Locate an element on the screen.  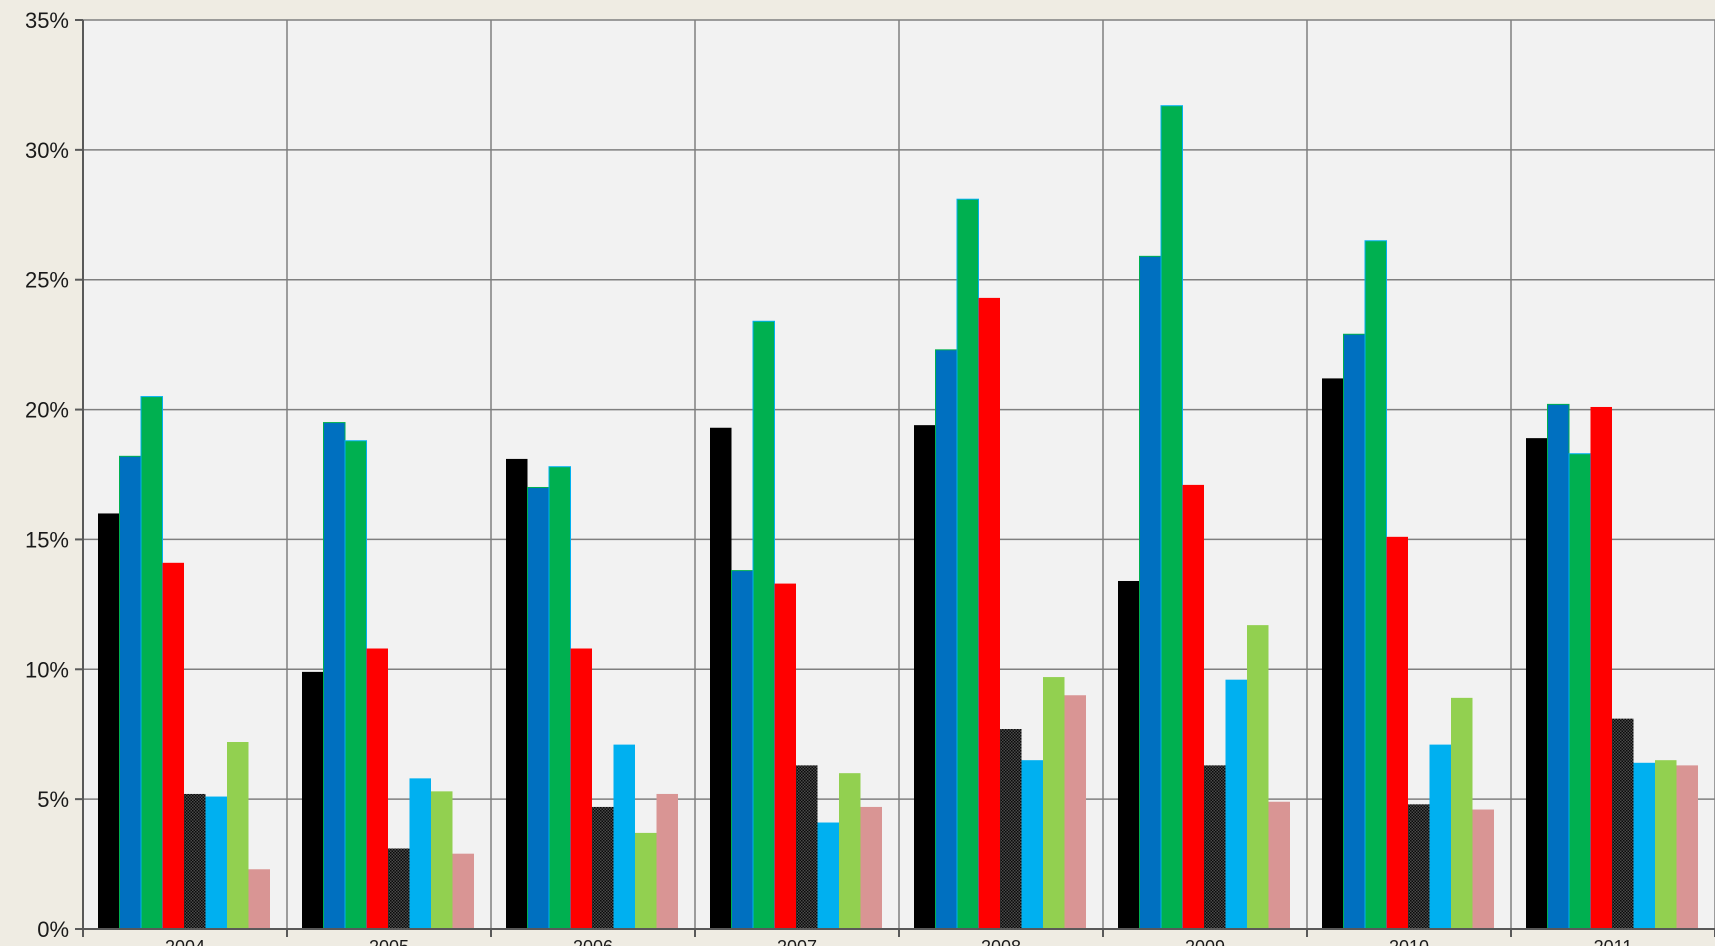
x-category-label: 2008 is located at coordinates (1001, 941).